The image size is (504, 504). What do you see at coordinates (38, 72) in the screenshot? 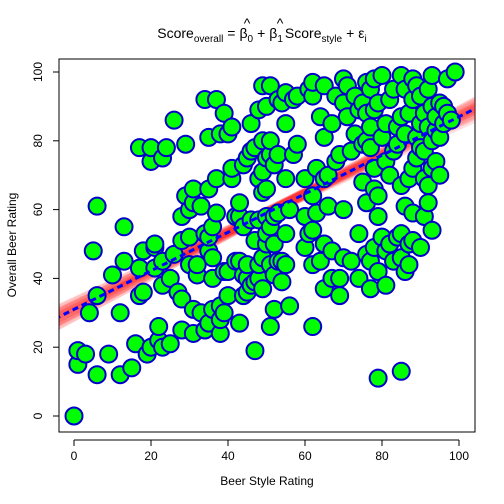
I see `y-tick-label: 100` at bounding box center [38, 72].